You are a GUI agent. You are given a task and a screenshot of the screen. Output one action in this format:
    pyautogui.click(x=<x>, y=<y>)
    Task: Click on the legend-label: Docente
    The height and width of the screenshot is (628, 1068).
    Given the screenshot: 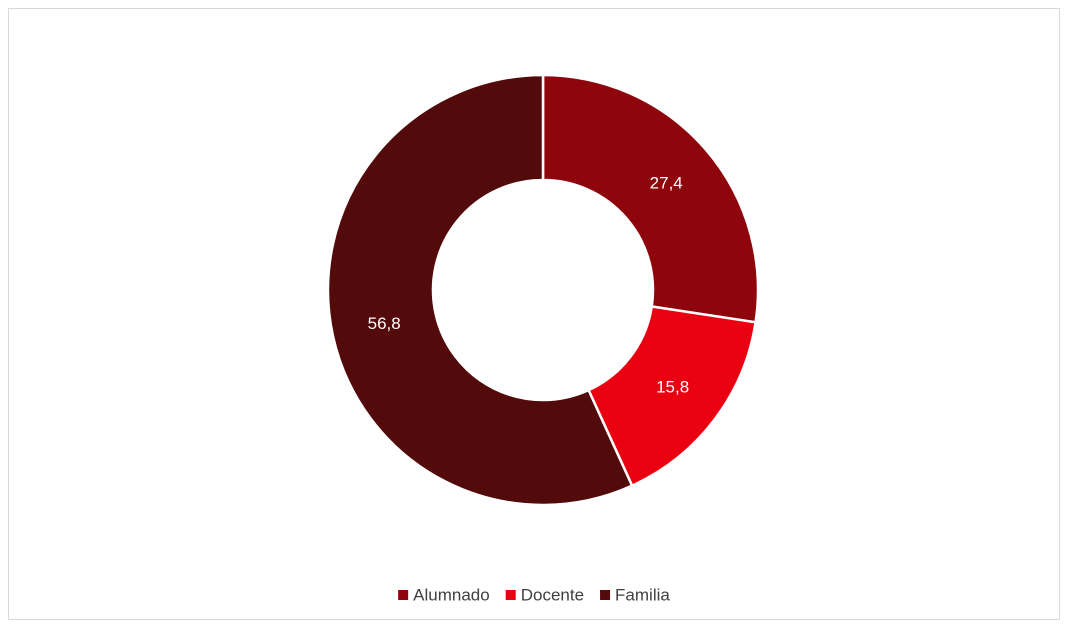 What is the action you would take?
    pyautogui.click(x=552, y=594)
    